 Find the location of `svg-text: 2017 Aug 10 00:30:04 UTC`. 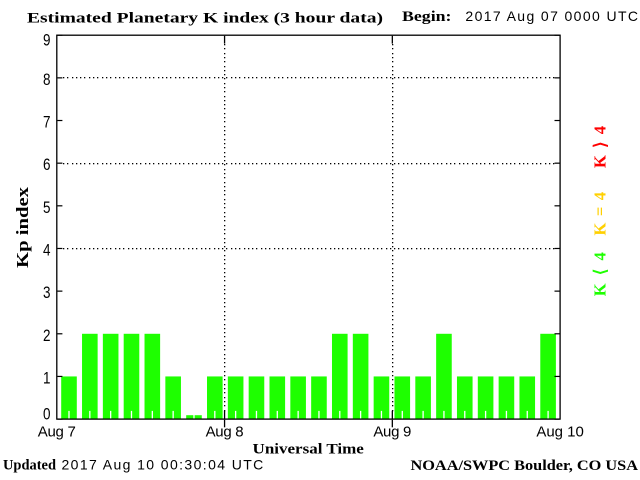

svg-text: 2017 Aug 10 00:30:04 UTC is located at coordinates (163, 465).